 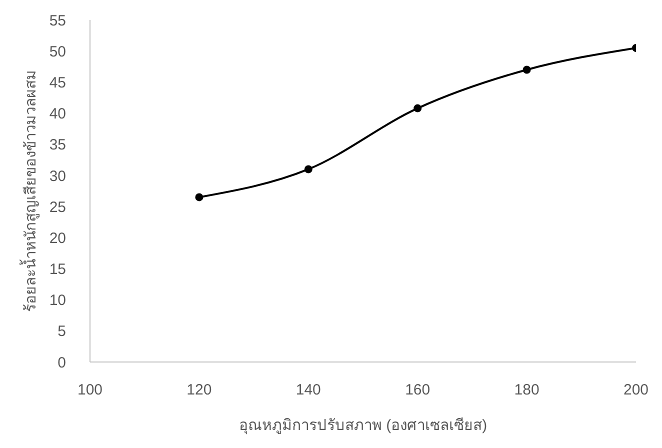 What do you see at coordinates (29, 191) in the screenshot?
I see `y-axis-title: ร้อยละน้ำหนักสูญเสียของข้าวมวลผสม` at bounding box center [29, 191].